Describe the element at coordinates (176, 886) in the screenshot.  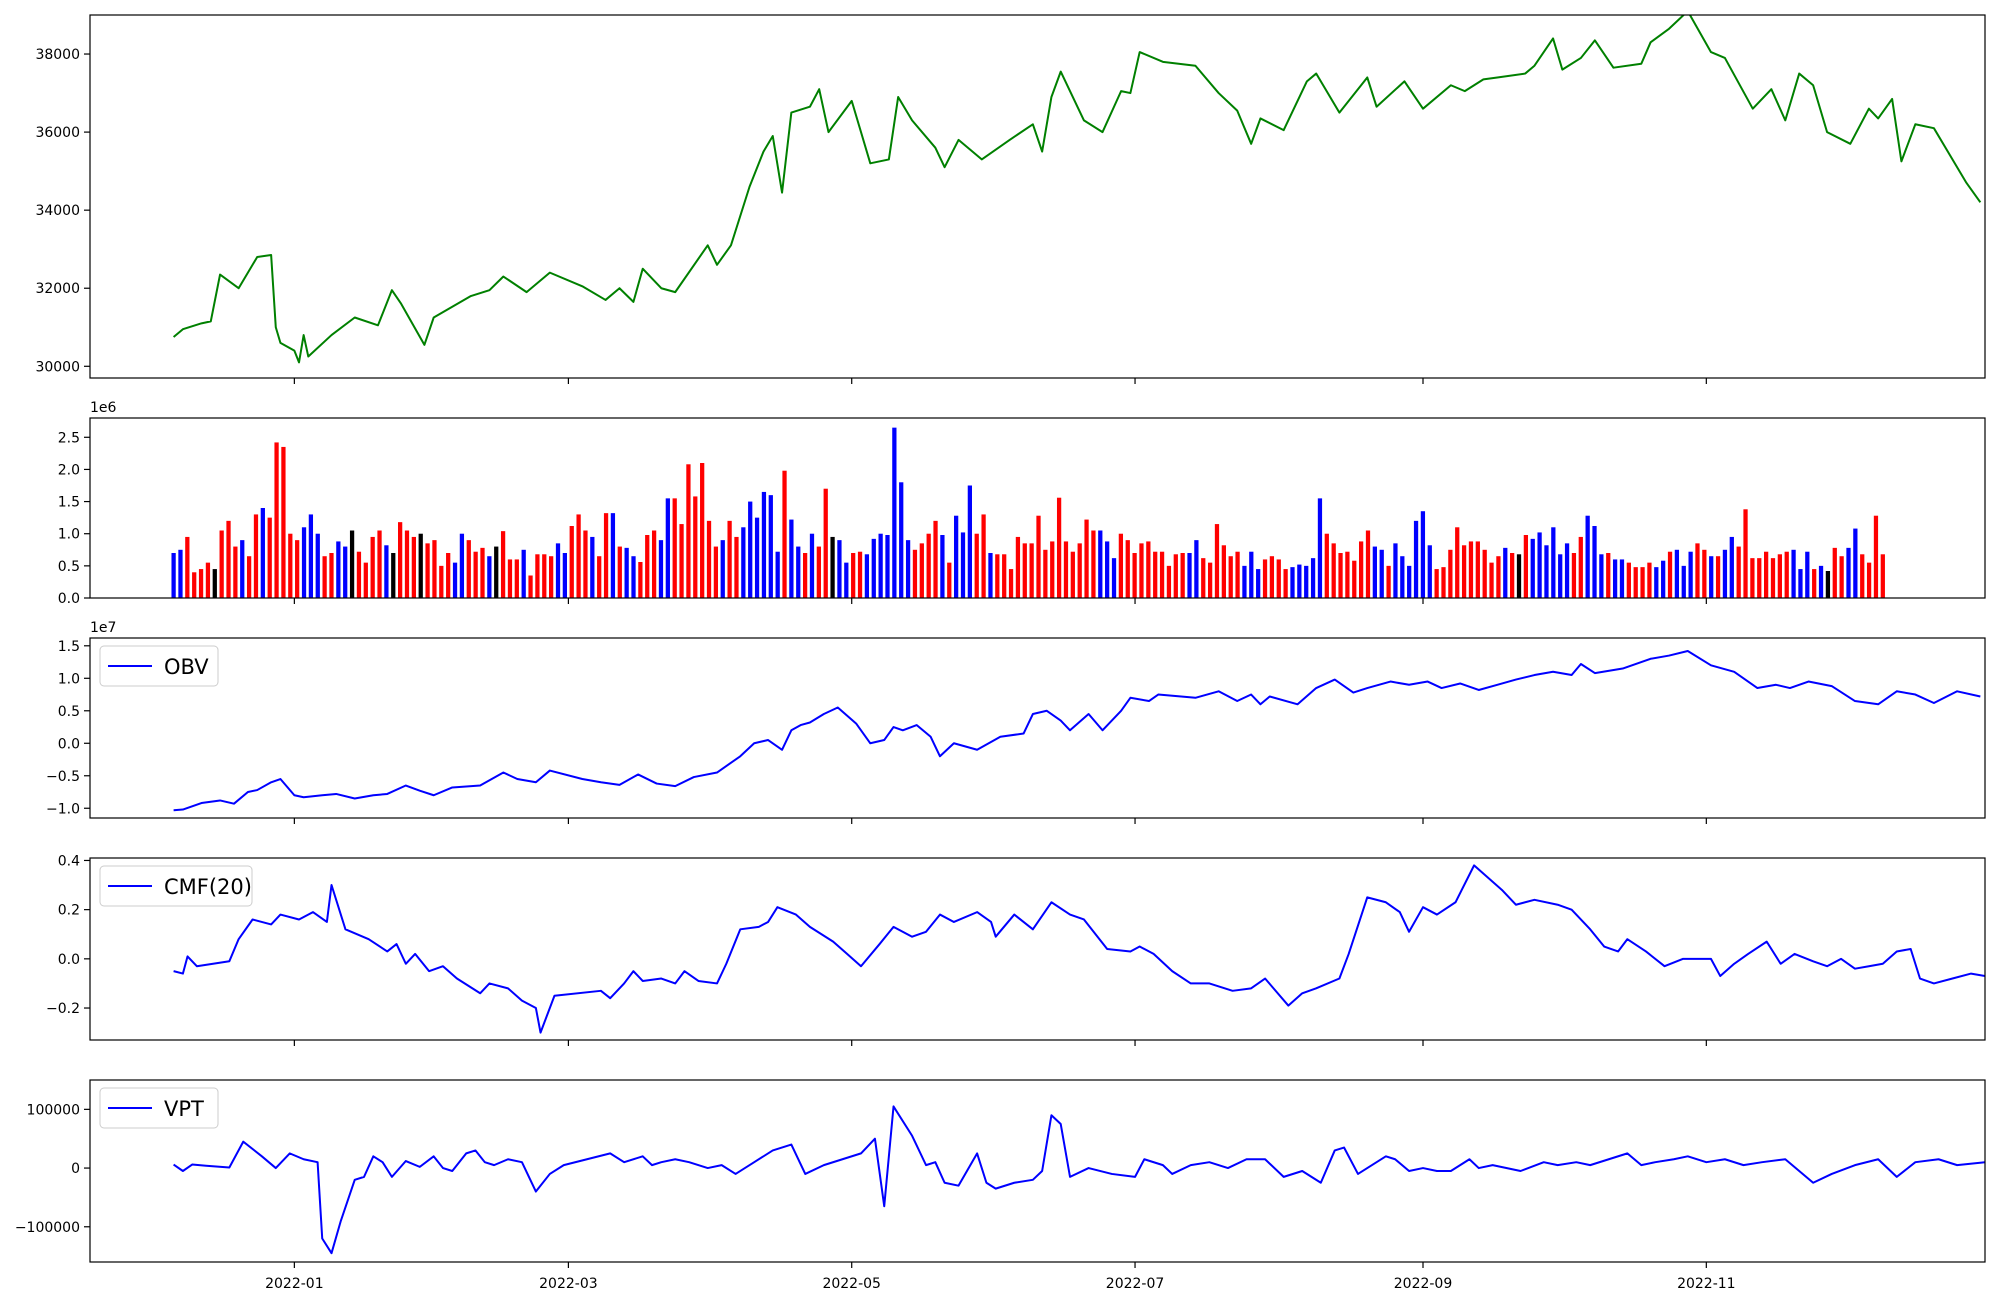
I see `cmf-legend: CMF(20)` at that location.